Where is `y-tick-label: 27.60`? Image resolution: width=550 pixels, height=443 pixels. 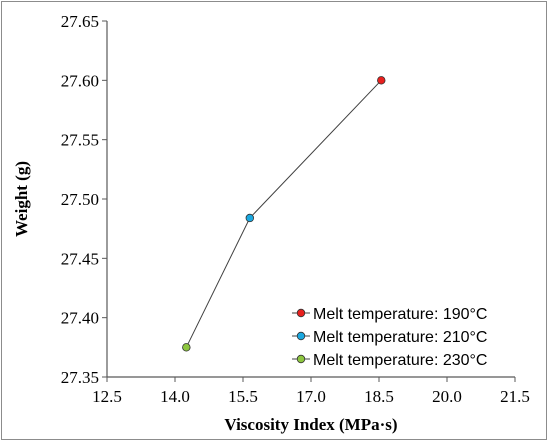
y-tick-label: 27.60 is located at coordinates (80, 80).